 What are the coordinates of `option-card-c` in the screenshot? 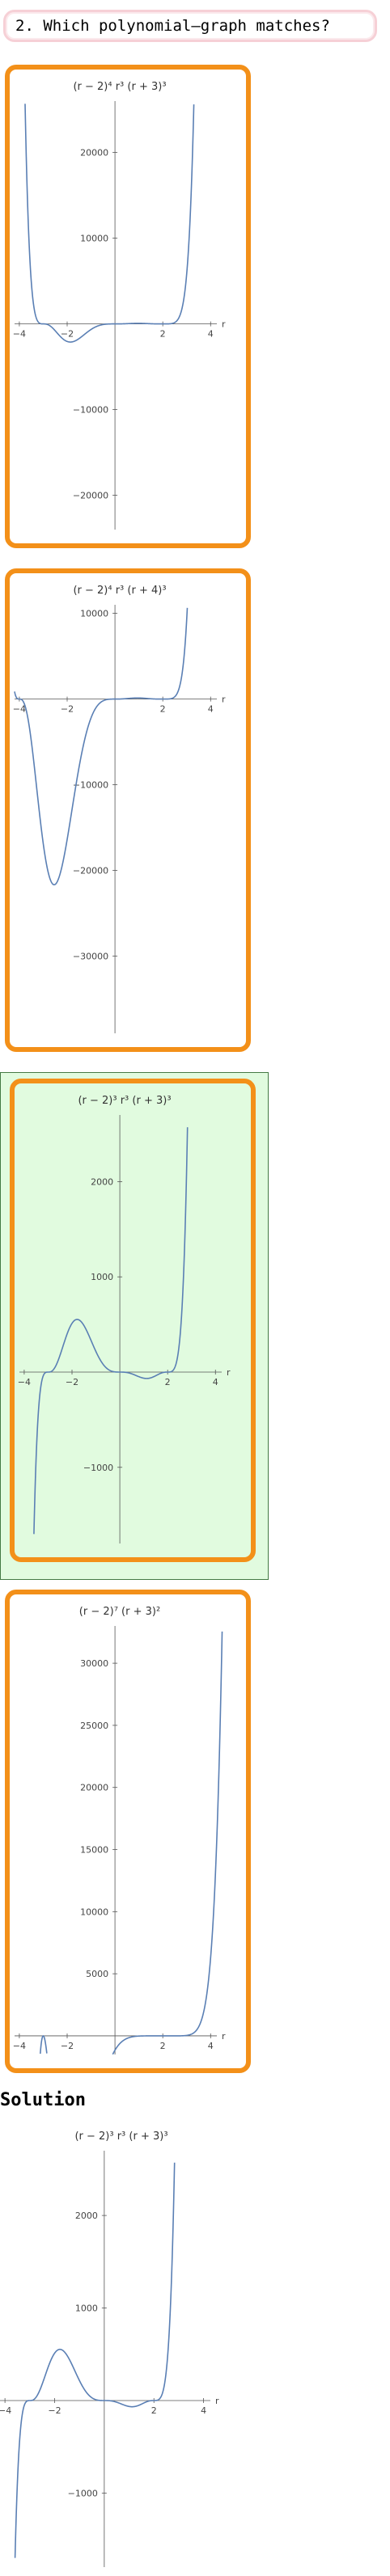 It's located at (133, 1320).